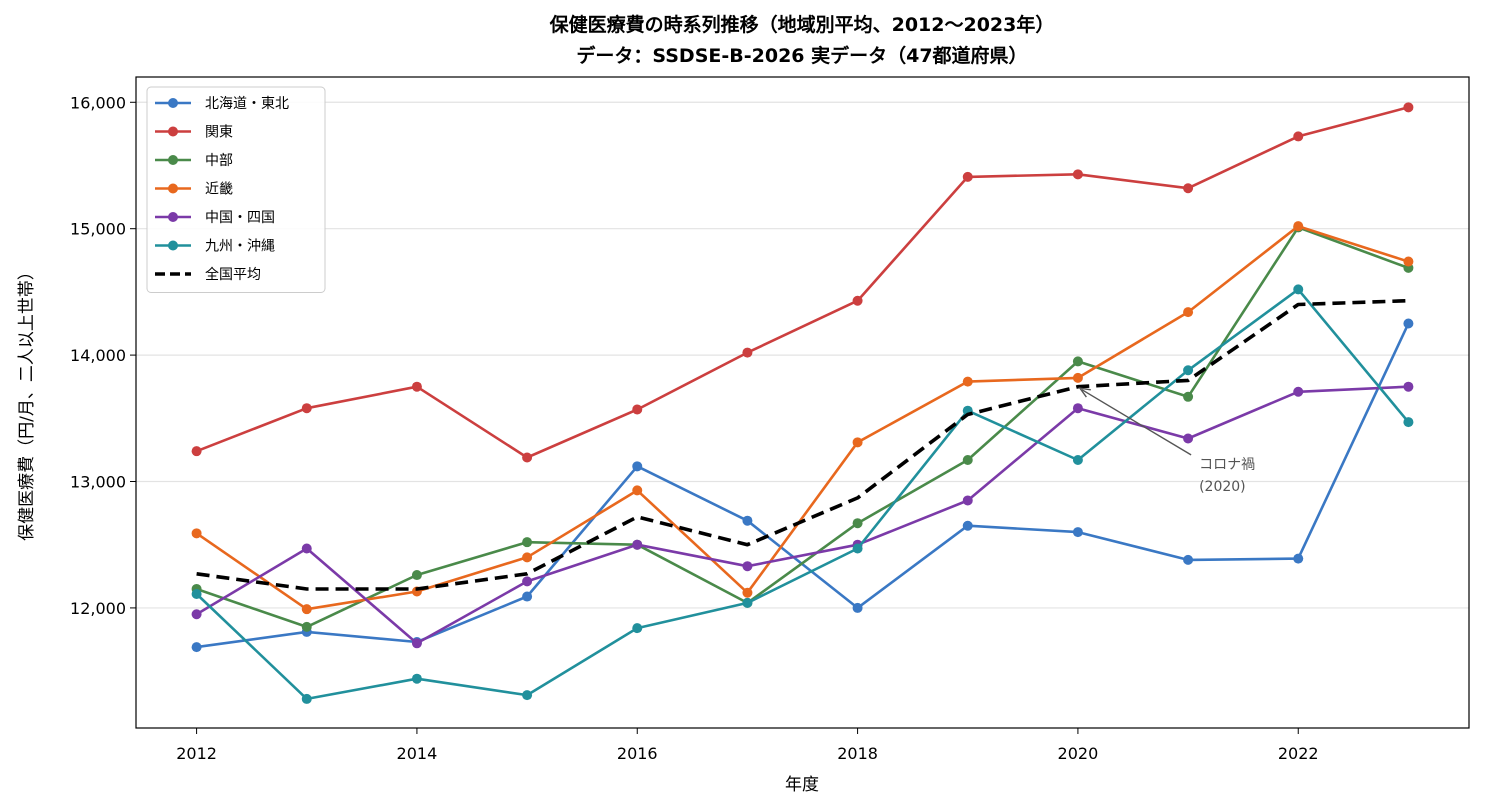 Image resolution: width=1485 pixels, height=810 pixels. Describe the element at coordinates (1227, 465) in the screenshot. I see `annotation-text: コロナ禍` at that location.